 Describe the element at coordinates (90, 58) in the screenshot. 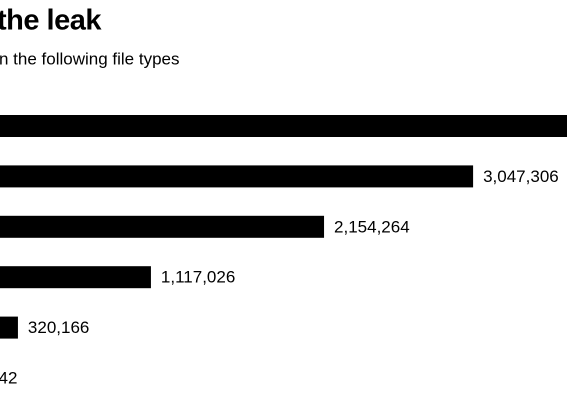

I see `chart-subtitle: n the following file types` at that location.